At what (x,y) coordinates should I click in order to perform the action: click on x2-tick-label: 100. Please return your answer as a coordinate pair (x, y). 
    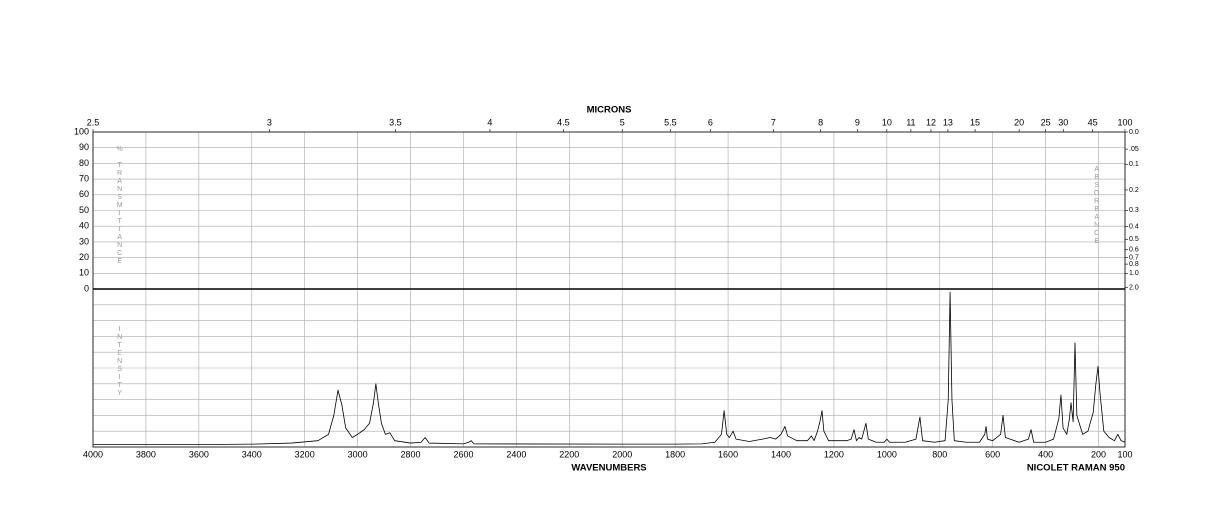
    Looking at the image, I should click on (1124, 122).